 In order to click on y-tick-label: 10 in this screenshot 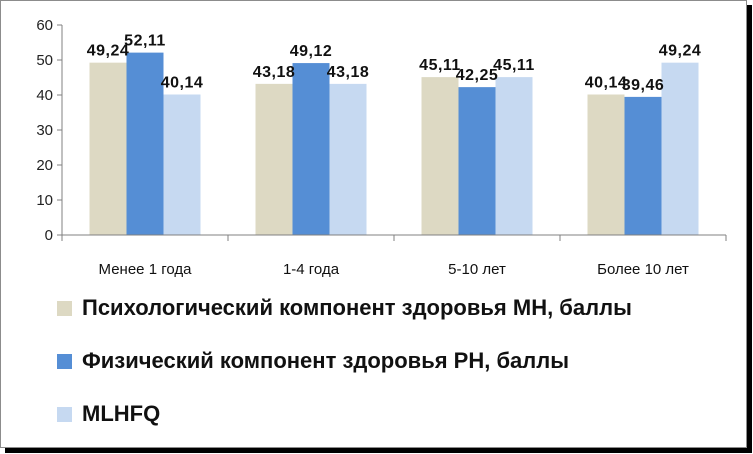, I will do `click(44, 200)`.